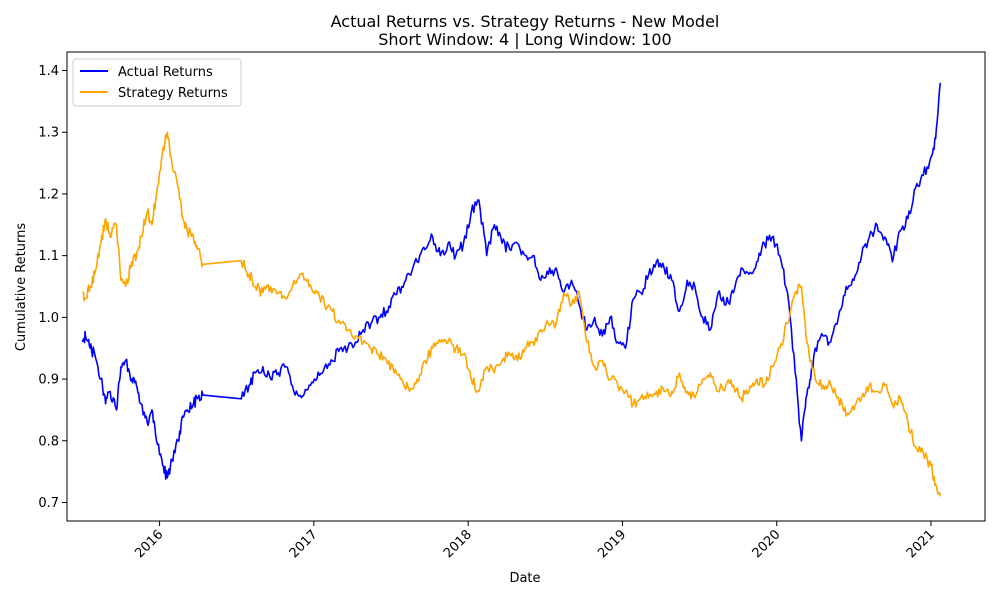 The width and height of the screenshot is (1000, 600). What do you see at coordinates (48, 71) in the screenshot?
I see `y-tick-label-1.4: 1.4` at bounding box center [48, 71].